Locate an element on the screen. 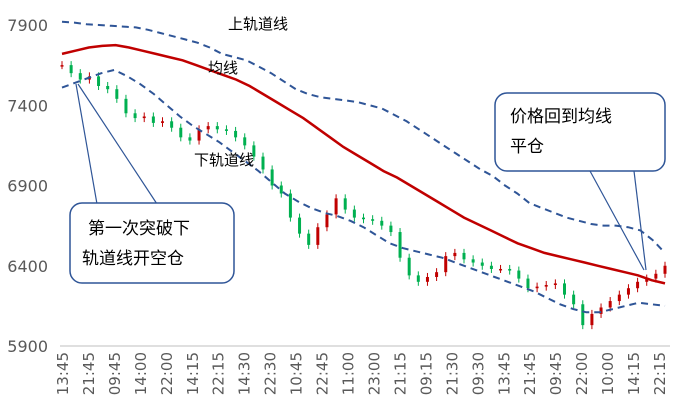 The height and width of the screenshot is (411, 681). x-tick-label: 09:30 is located at coordinates (478, 373).